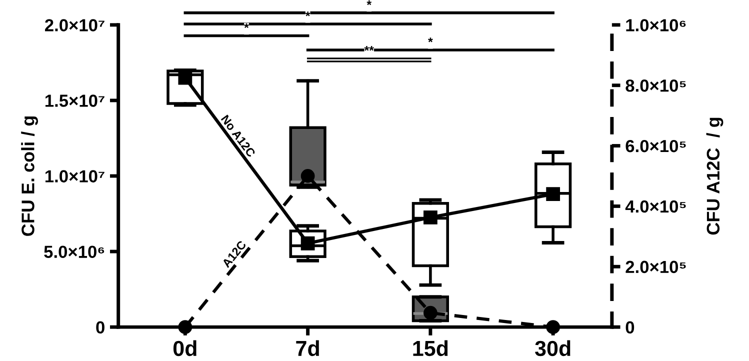 This screenshot has width=749, height=361. Describe the element at coordinates (74, 25) in the screenshot. I see `y-tick-label: 2.0×10⁷` at that location.